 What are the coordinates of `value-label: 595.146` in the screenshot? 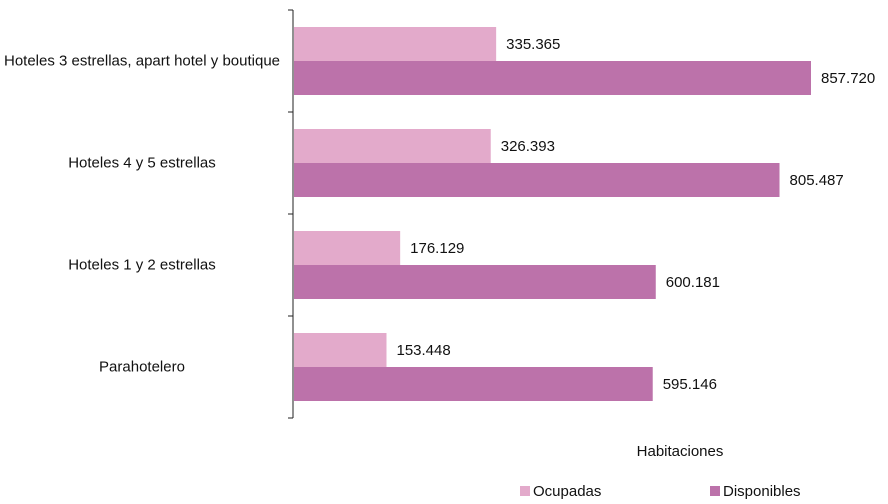 It's located at (690, 384).